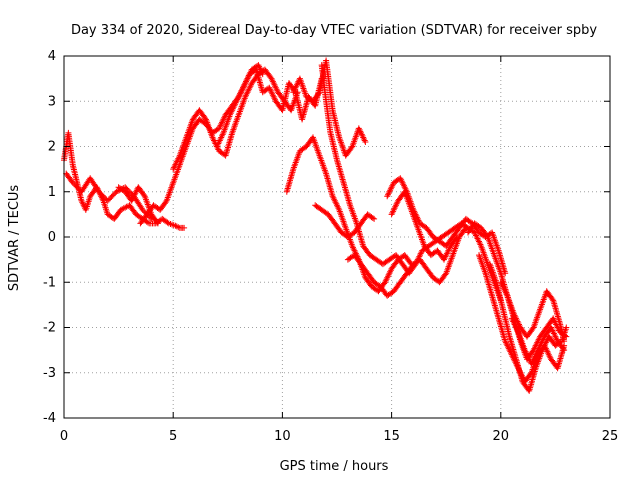  What do you see at coordinates (610, 436) in the screenshot?
I see `x-tick-label: 25` at bounding box center [610, 436].